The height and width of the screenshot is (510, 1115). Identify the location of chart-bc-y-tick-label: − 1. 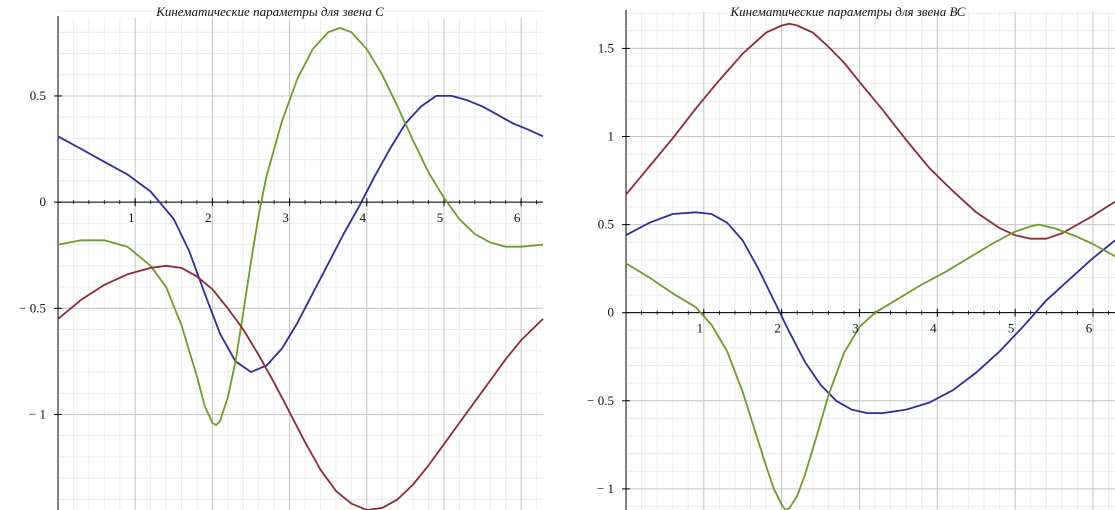
(605, 488).